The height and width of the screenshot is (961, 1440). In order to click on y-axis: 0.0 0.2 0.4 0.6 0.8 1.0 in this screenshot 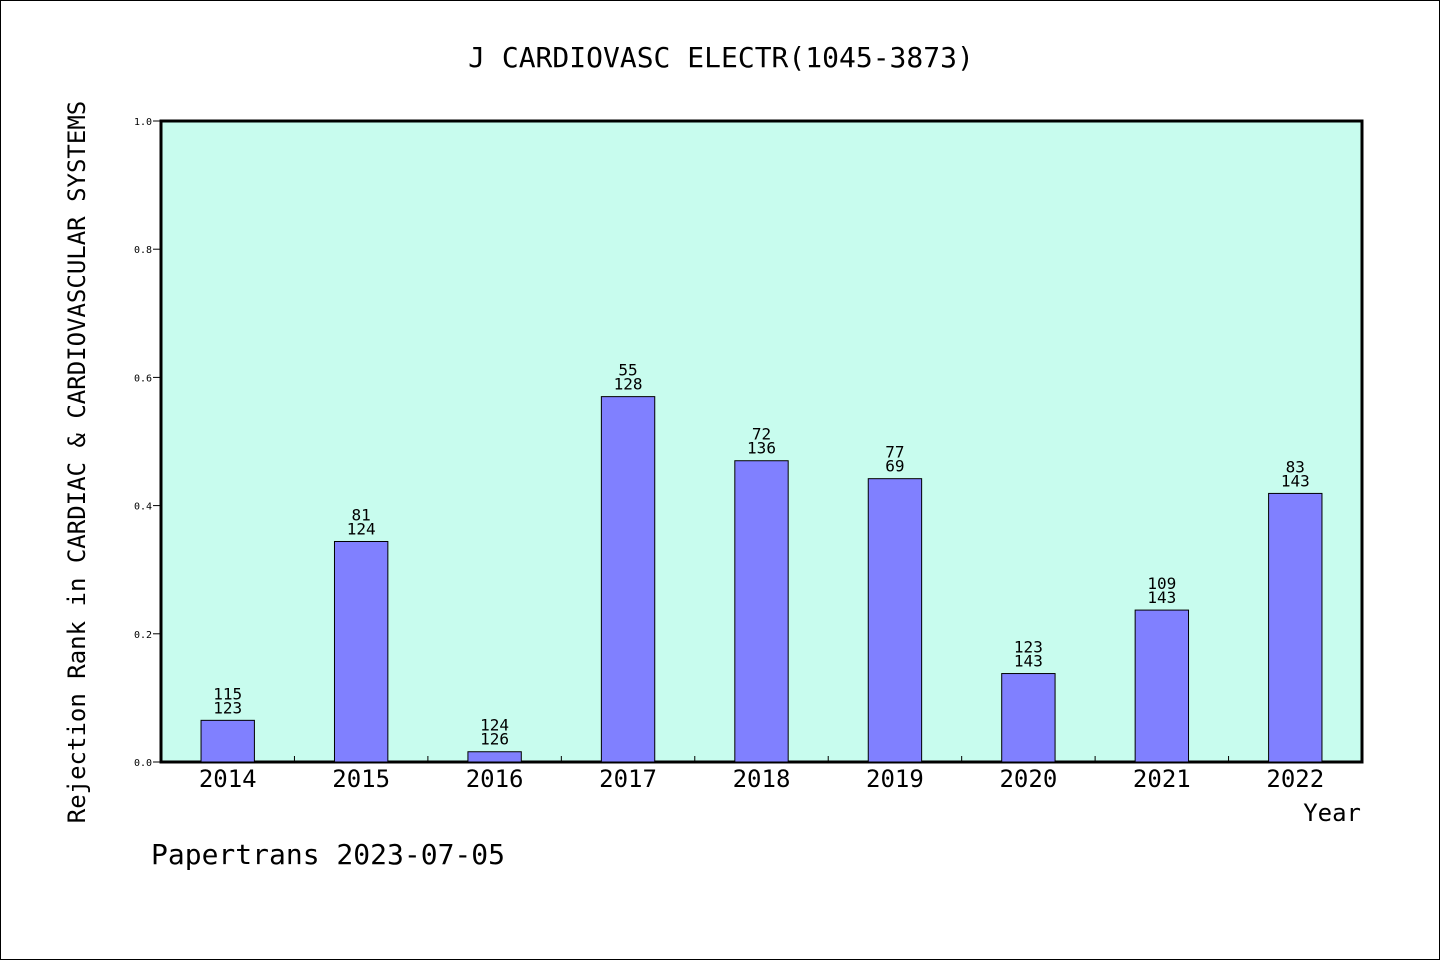, I will do `click(147, 443)`.